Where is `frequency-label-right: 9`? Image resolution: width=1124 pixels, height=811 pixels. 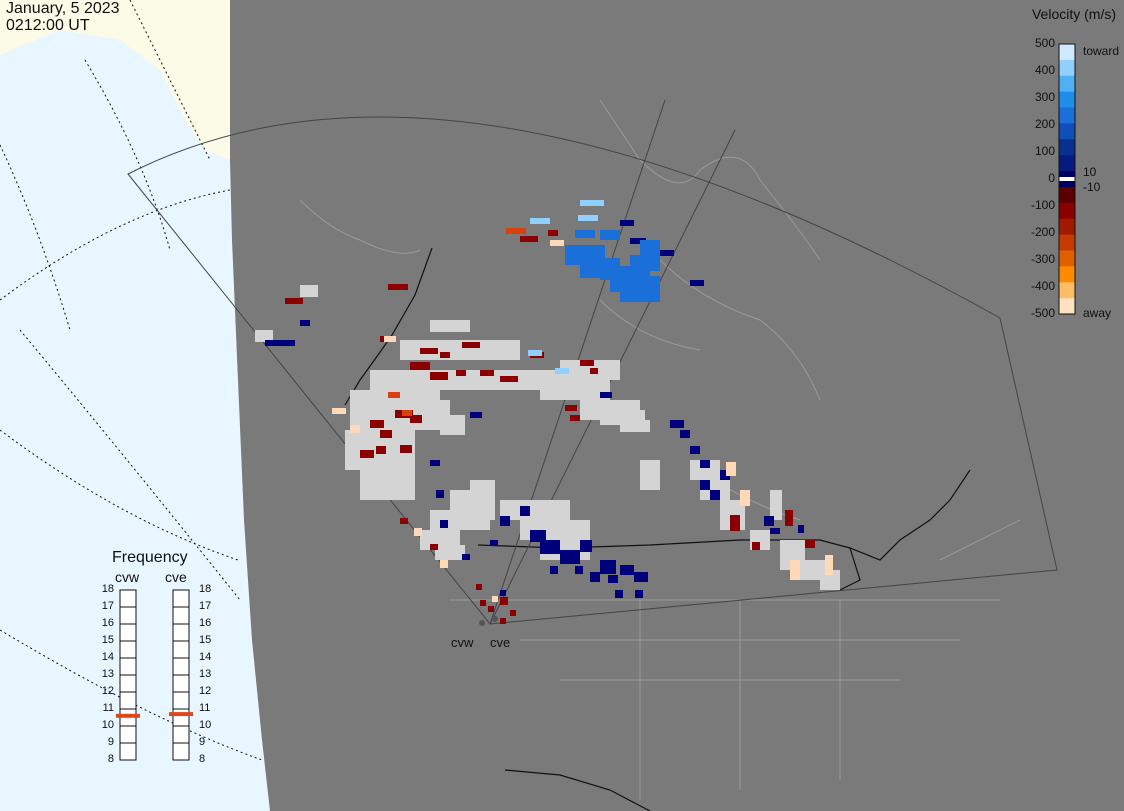
frequency-label-right: 9 is located at coordinates (202, 742).